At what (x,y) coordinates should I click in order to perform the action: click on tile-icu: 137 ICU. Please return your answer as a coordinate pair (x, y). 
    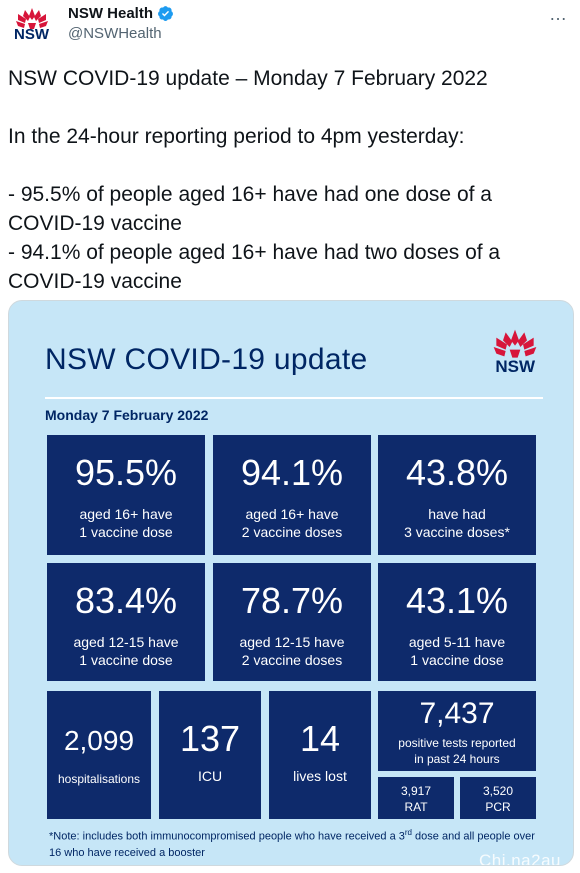
    Looking at the image, I should click on (210, 755).